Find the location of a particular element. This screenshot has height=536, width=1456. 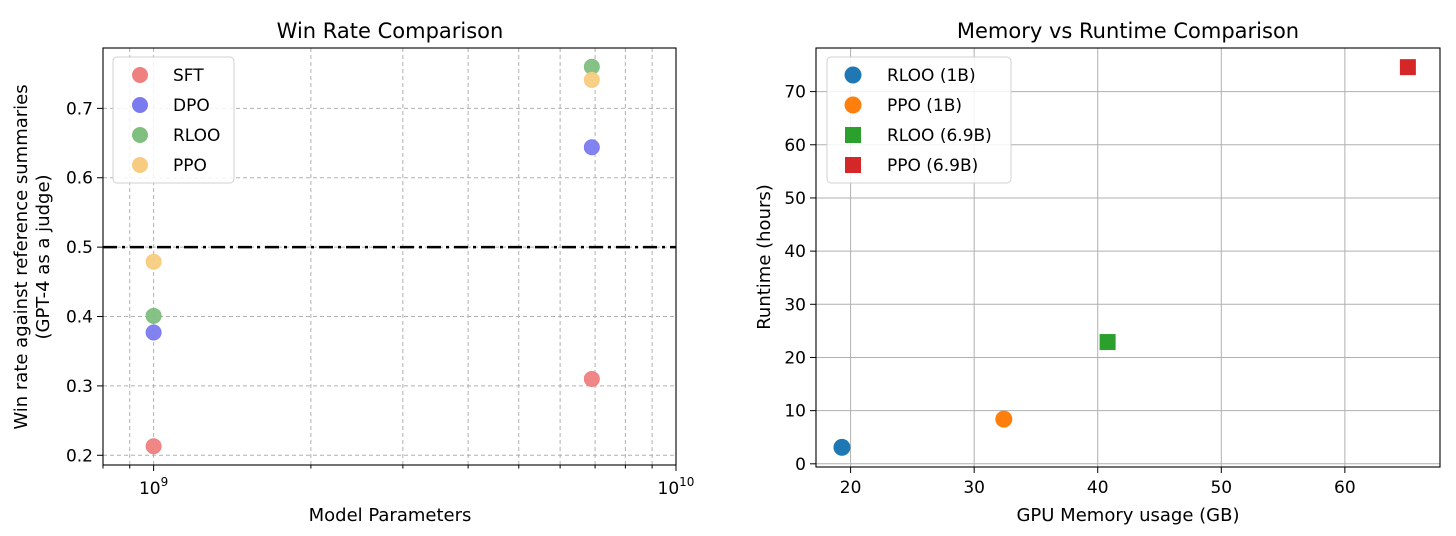

chart-title: Memory vs Runtime Comparison is located at coordinates (1128, 31).